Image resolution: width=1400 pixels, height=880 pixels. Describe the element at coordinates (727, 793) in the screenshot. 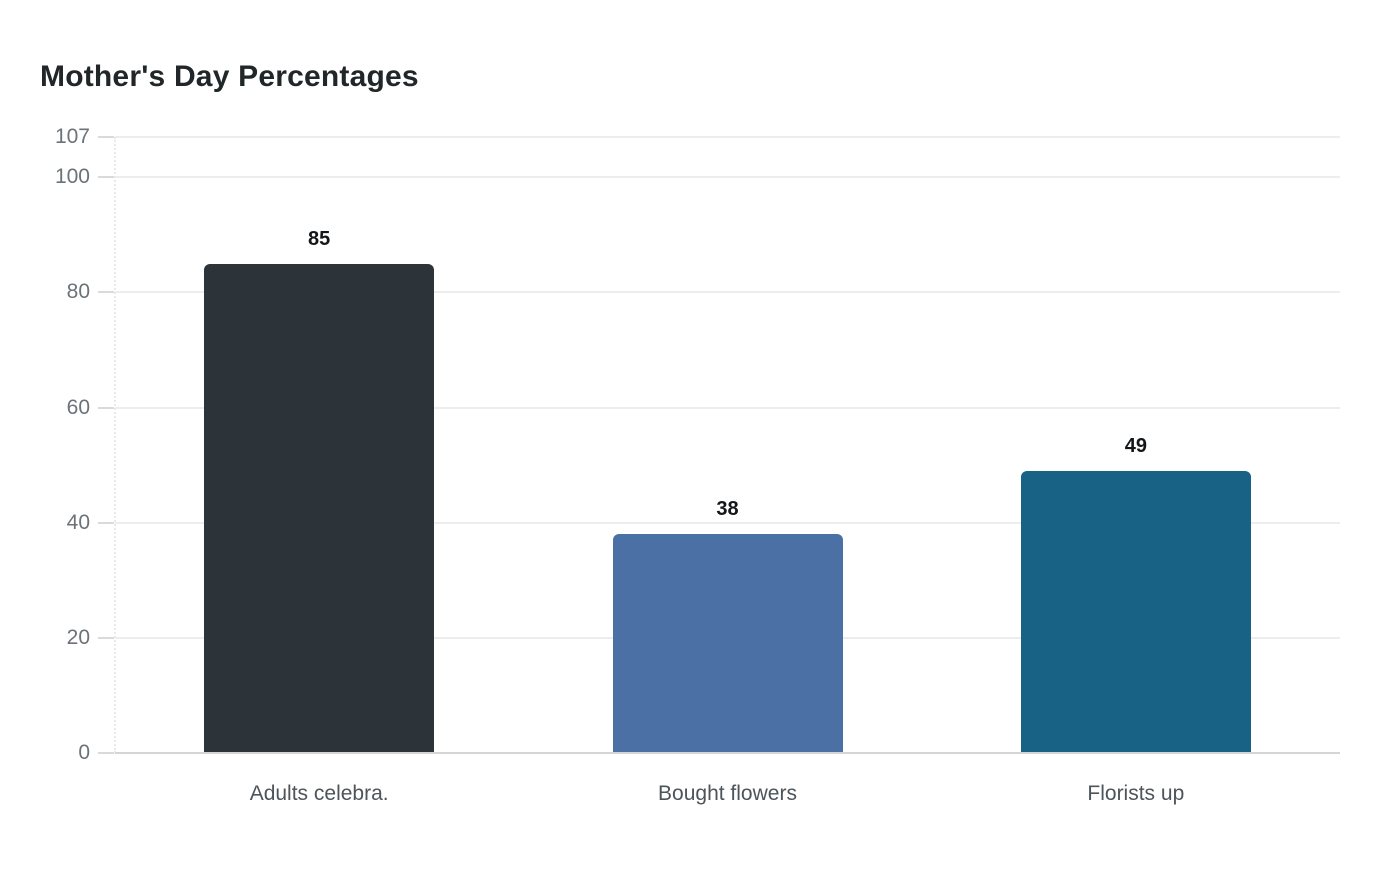

I see `bar-category-label: Bought flowers` at that location.